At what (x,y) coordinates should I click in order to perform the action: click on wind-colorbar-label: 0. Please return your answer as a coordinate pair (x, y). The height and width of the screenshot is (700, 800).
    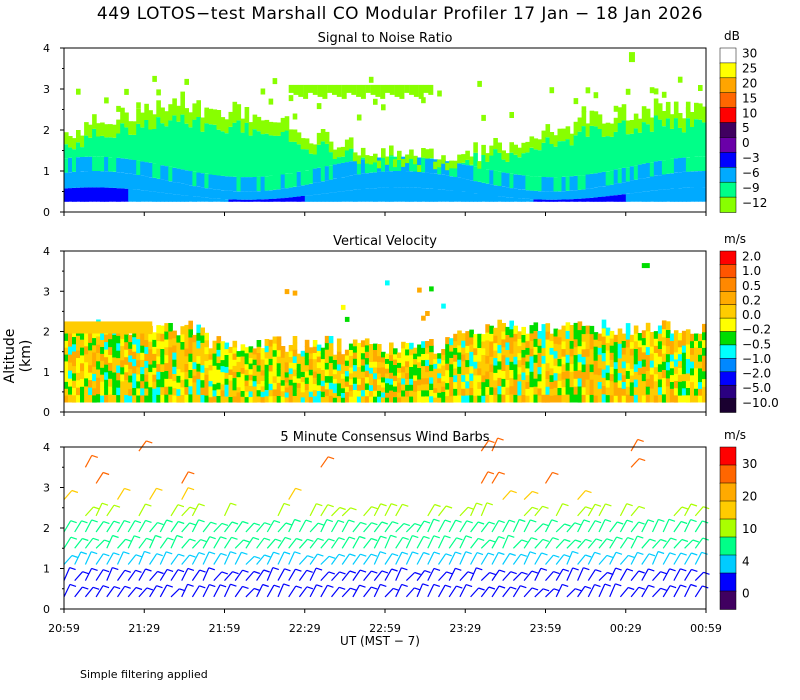
    Looking at the image, I should click on (746, 594).